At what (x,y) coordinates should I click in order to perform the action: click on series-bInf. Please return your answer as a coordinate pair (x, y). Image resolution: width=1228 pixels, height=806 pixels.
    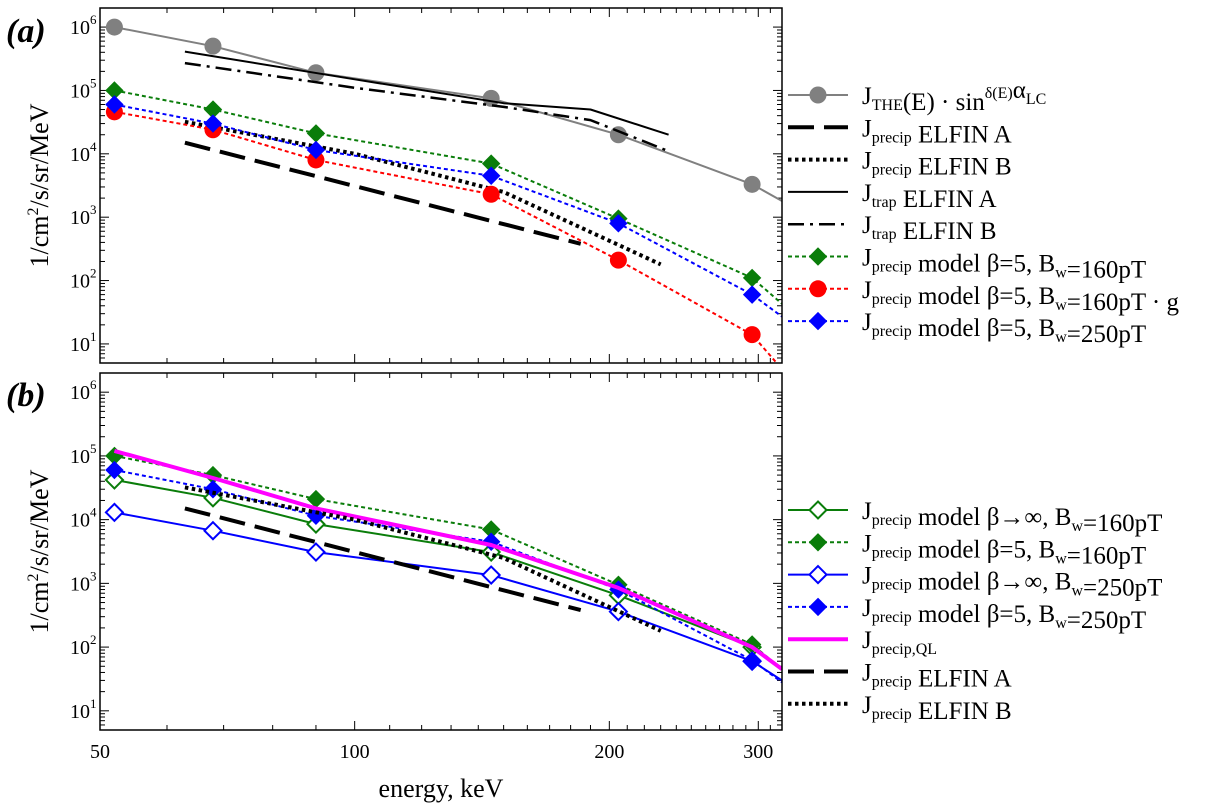
    Looking at the image, I should click on (443, 592).